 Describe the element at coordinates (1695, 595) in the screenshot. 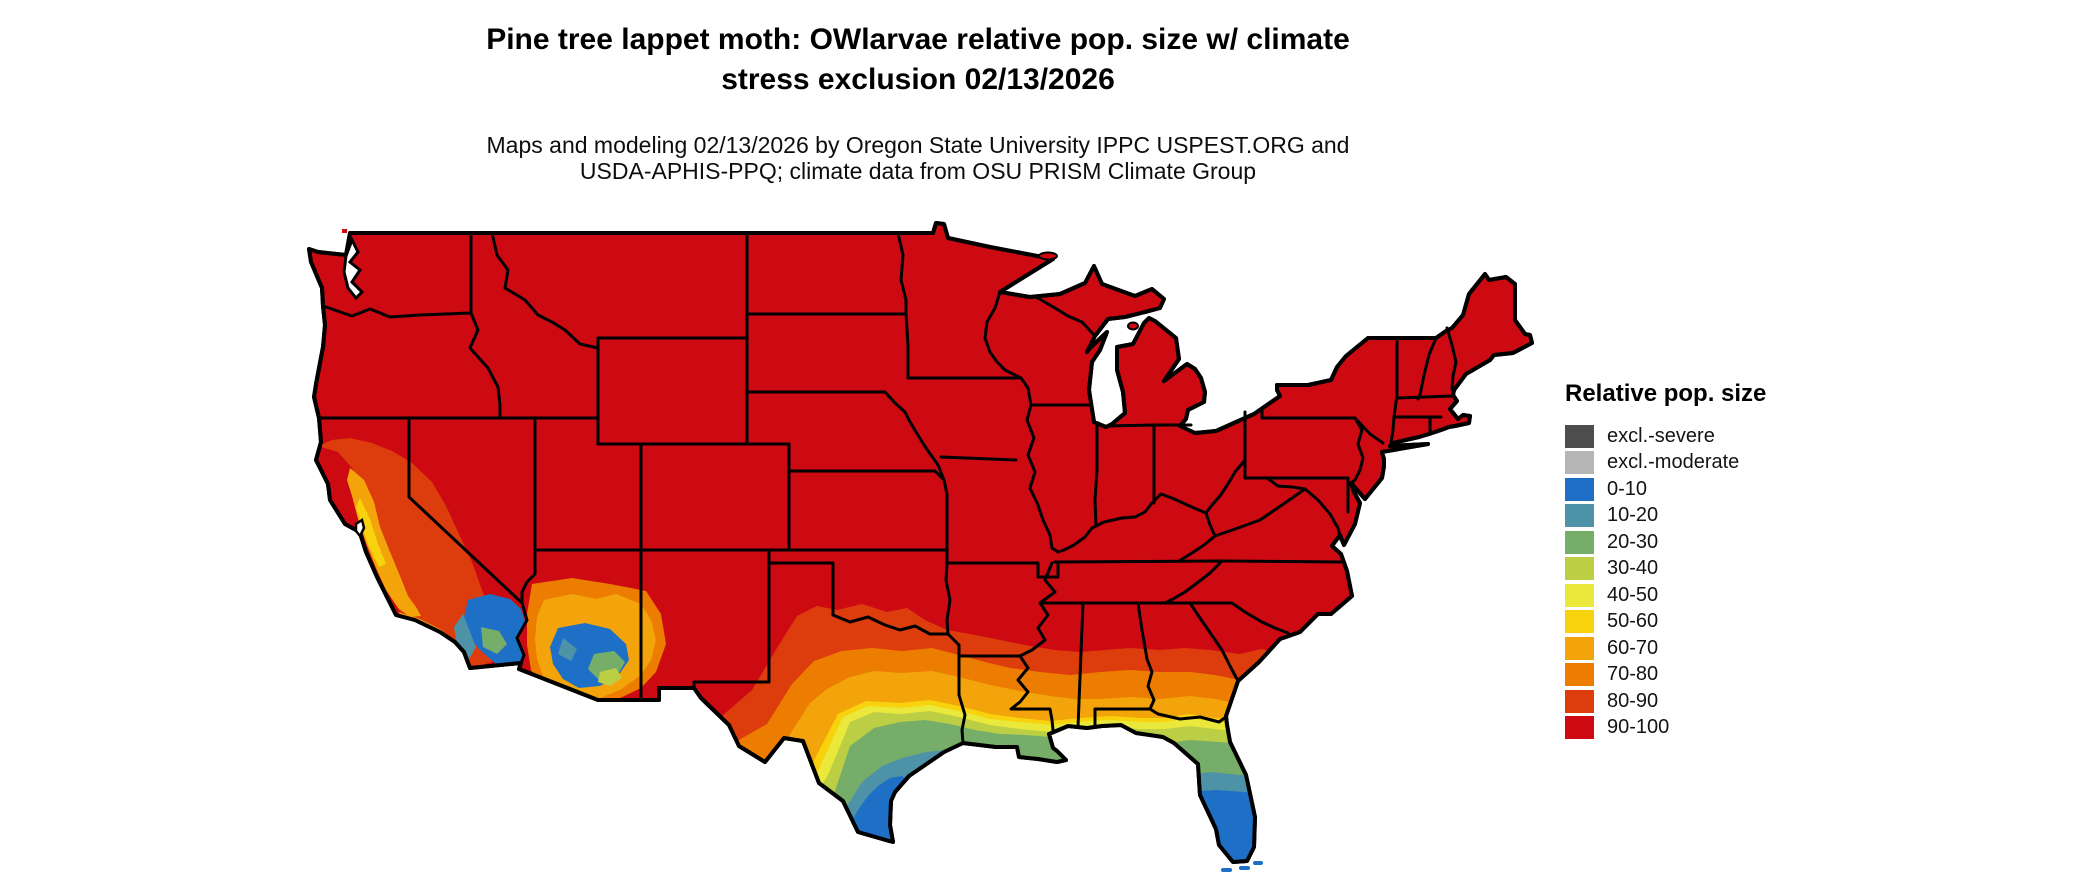

I see `legend-item: 40-50` at that location.